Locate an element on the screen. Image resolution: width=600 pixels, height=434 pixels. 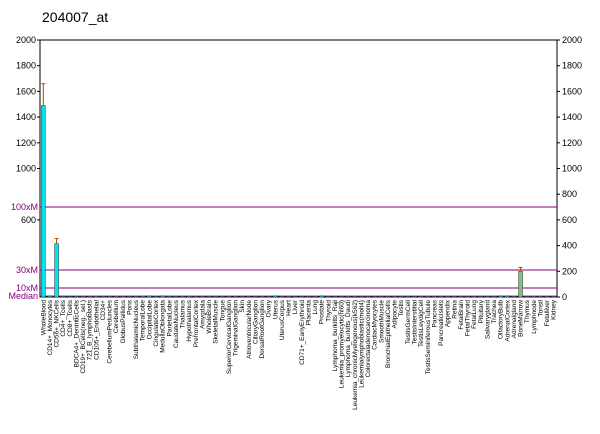
x-tick-label: OccipitalLobe is located at coordinates (149, 320).